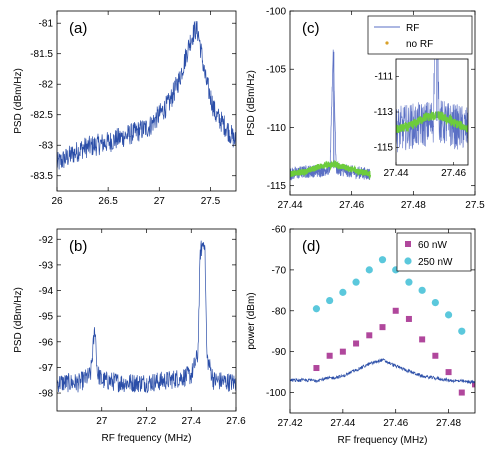  What do you see at coordinates (41, 176) in the screenshot?
I see `y-tick-label: -83.5` at bounding box center [41, 176].